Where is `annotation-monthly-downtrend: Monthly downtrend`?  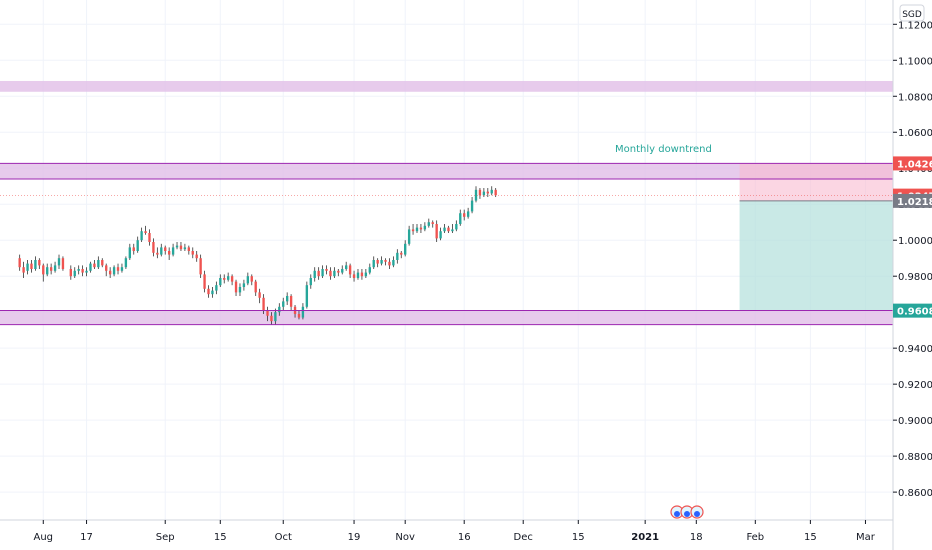
annotation-monthly-downtrend: Monthly downtrend is located at coordinates (663, 149).